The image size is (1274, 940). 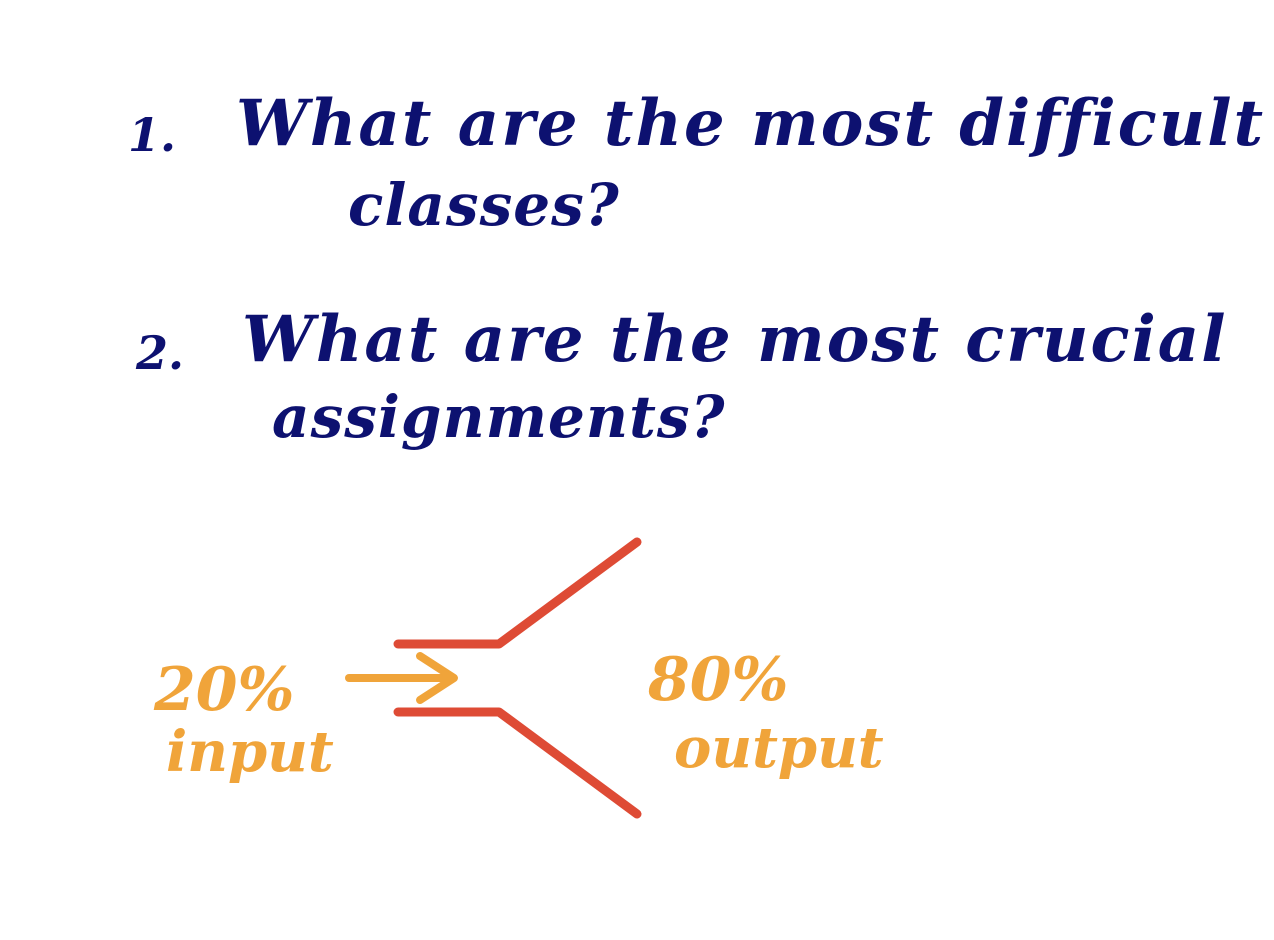 I want to click on input-percent: 20%, so click(x=224, y=690).